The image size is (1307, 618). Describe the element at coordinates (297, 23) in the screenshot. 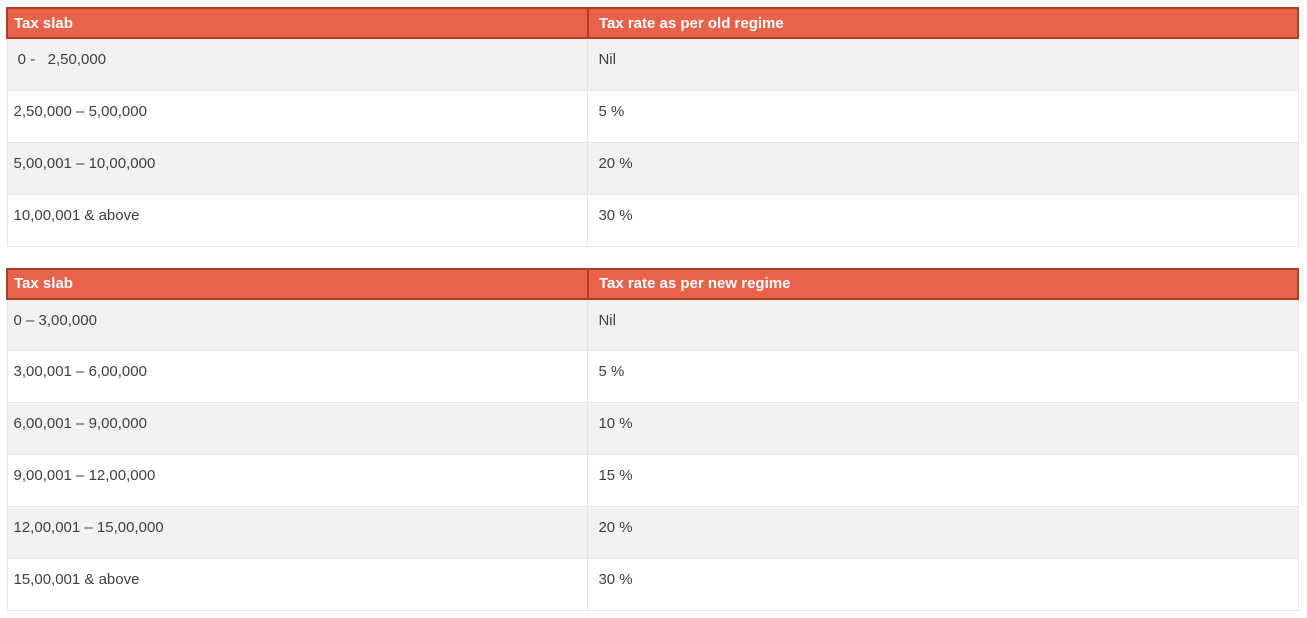

I see `old-regime-header-tax-slab: Tax slab` at that location.